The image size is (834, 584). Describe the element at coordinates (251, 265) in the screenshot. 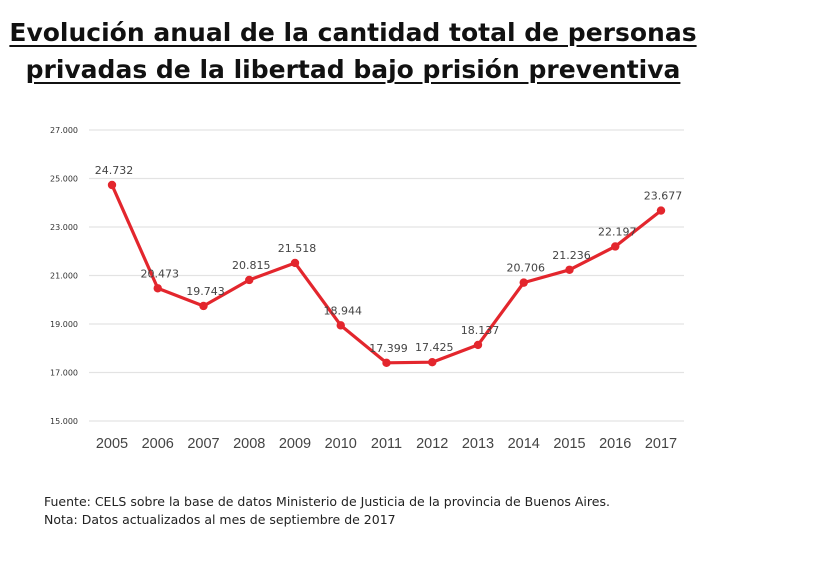

I see `data-label: 20.815` at that location.